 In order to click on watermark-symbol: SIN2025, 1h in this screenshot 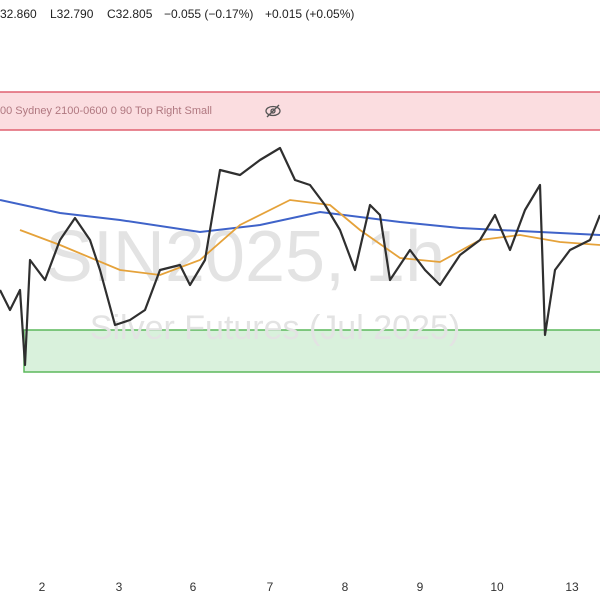, I will do `click(245, 257)`.